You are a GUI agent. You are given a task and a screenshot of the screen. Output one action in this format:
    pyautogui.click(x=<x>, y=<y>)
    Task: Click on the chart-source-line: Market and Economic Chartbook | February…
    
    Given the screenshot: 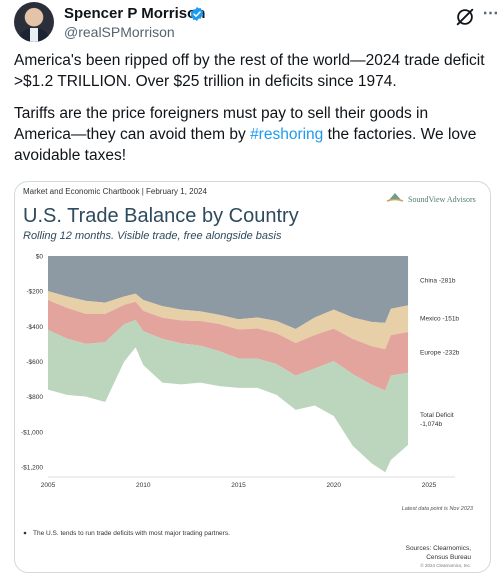 What is the action you would take?
    pyautogui.click(x=115, y=191)
    